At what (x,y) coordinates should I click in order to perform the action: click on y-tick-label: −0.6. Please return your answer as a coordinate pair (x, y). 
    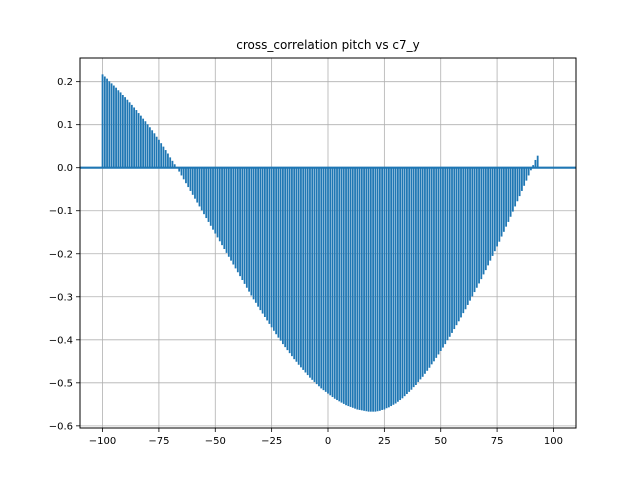
    Looking at the image, I should click on (61, 426).